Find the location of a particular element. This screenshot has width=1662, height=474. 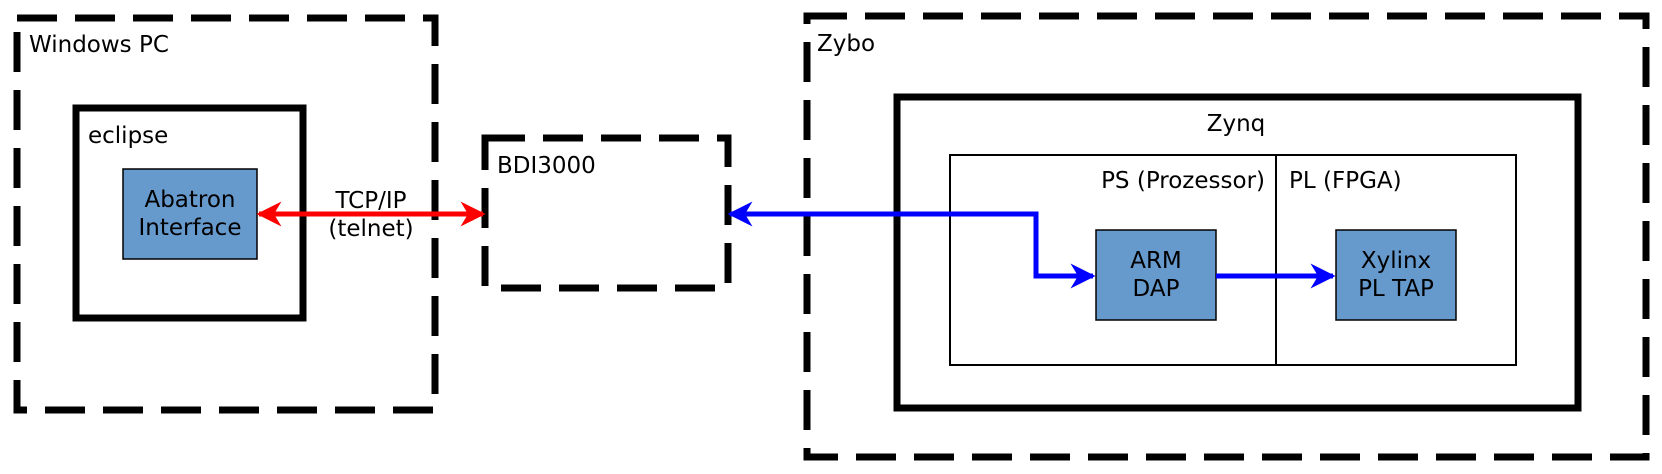

arm-dap-box is located at coordinates (1156, 275).